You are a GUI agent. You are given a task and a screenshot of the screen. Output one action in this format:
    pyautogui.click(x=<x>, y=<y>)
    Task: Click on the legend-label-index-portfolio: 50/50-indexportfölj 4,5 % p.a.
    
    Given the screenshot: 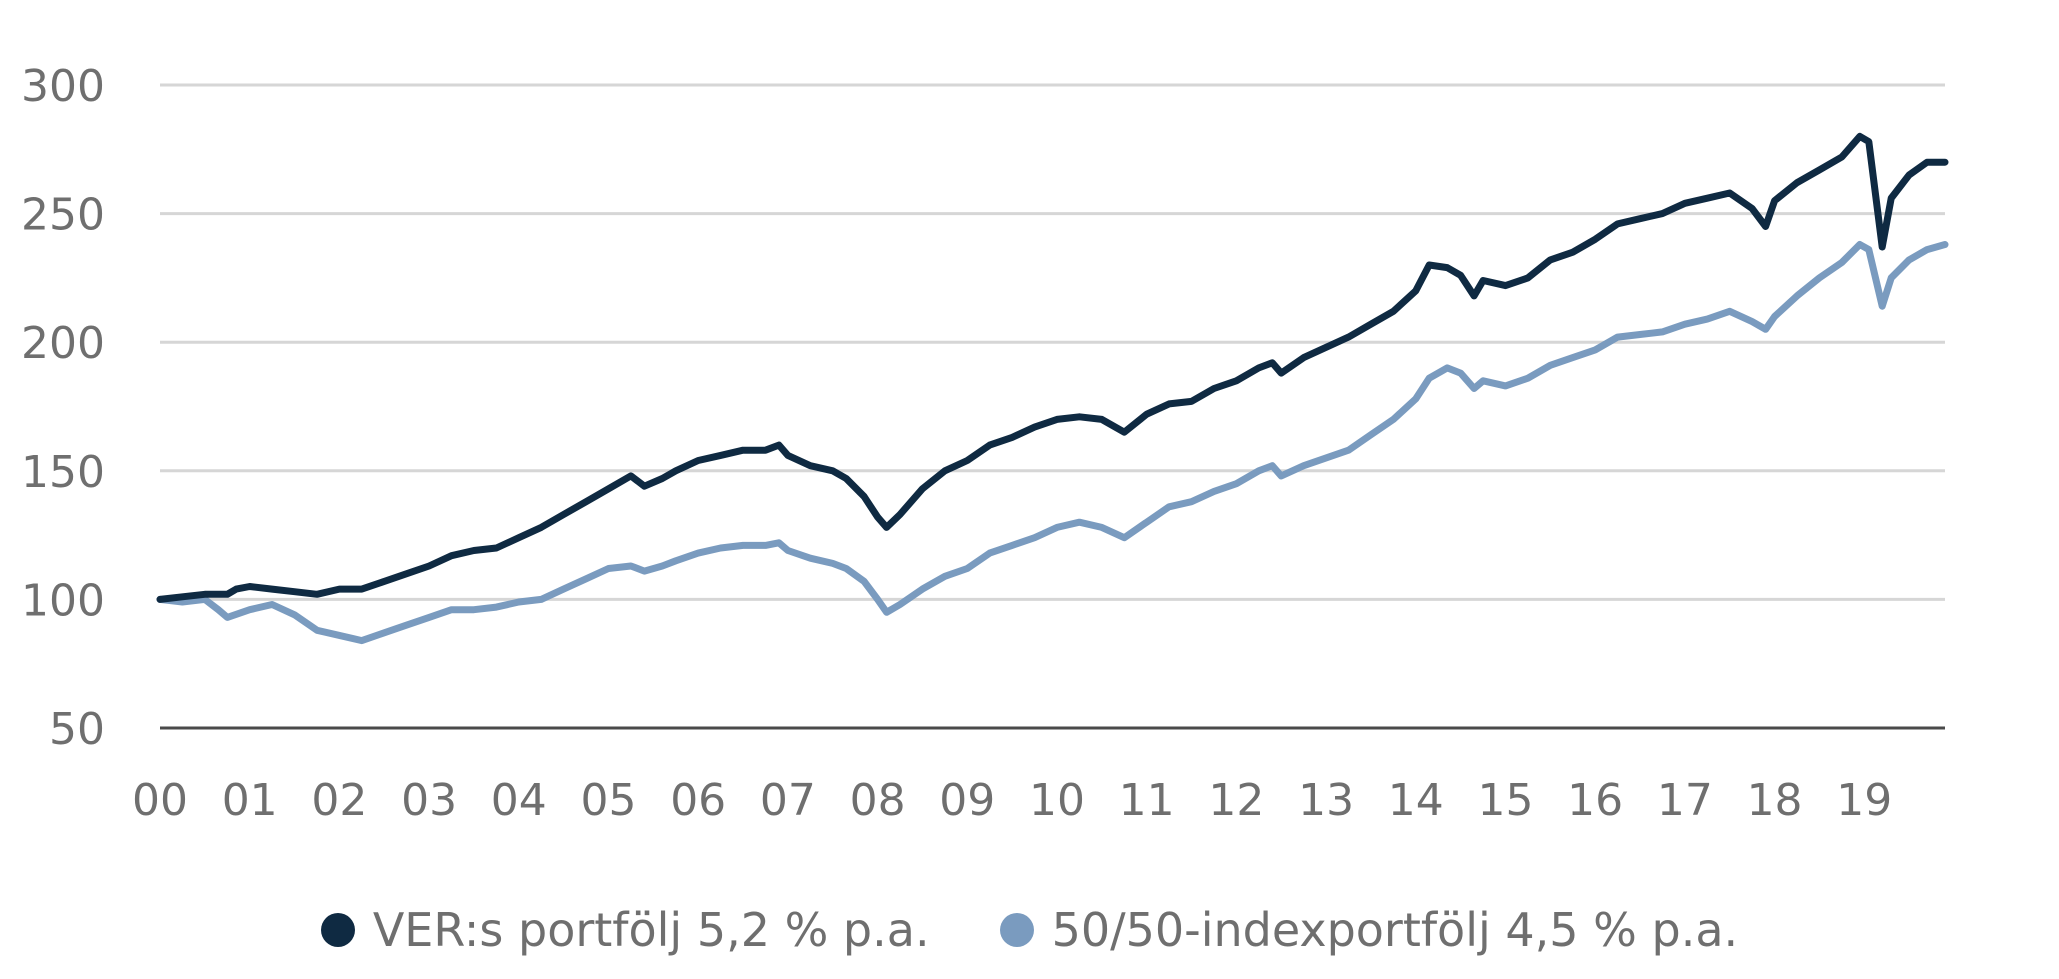 What is the action you would take?
    pyautogui.click(x=1395, y=930)
    